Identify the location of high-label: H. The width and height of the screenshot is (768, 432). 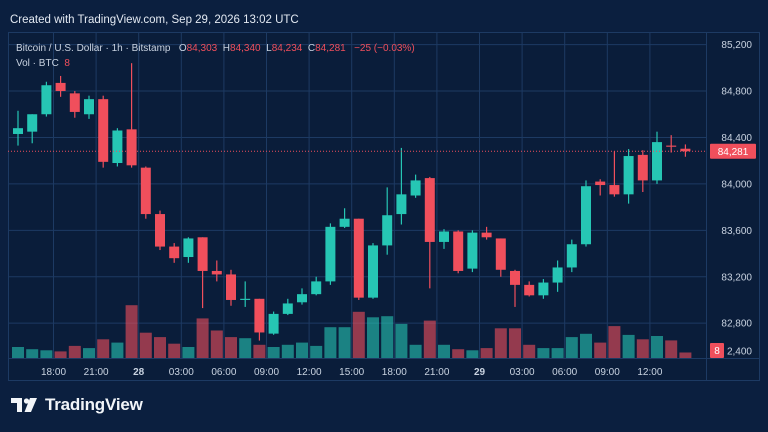
(226, 48).